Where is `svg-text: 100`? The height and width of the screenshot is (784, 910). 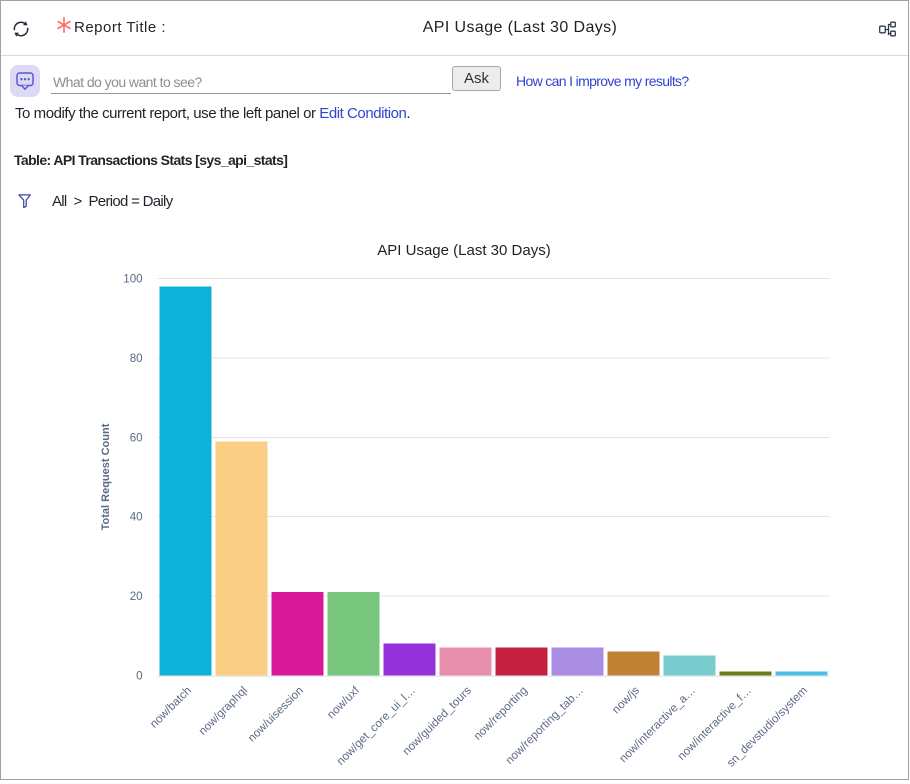
svg-text: 100 is located at coordinates (132, 279).